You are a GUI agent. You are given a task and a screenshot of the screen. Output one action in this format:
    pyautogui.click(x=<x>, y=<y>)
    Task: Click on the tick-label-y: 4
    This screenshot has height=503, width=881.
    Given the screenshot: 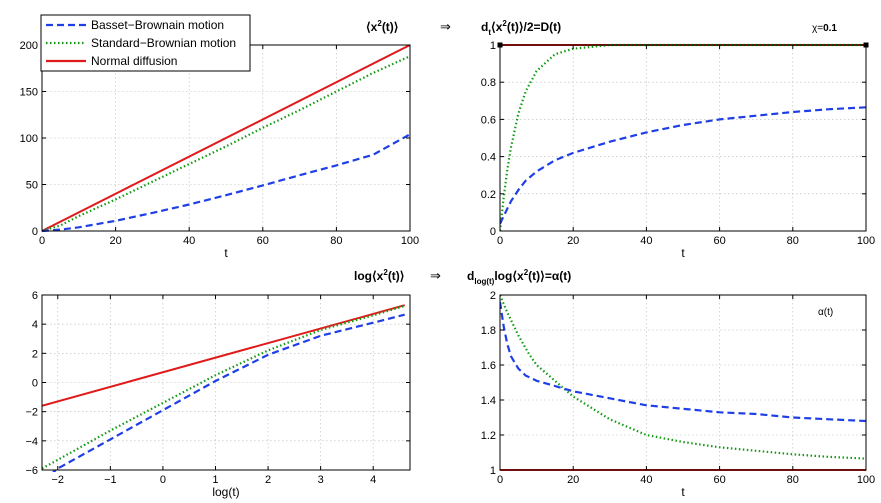 What is the action you would take?
    pyautogui.click(x=35, y=325)
    